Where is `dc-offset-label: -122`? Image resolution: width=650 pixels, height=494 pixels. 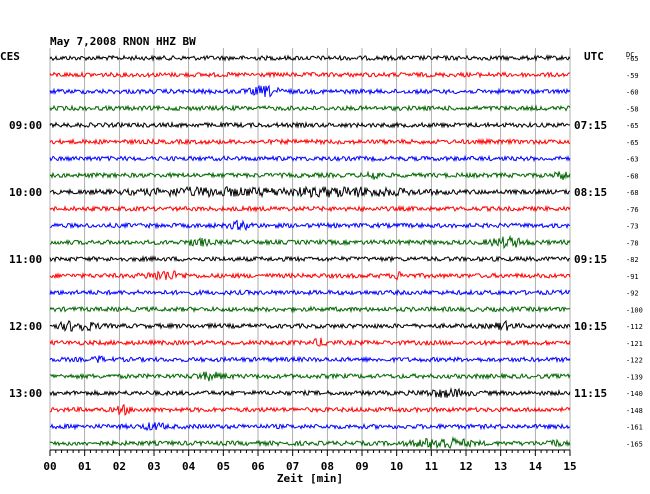 dc-offset-label: -122 is located at coordinates (634, 361).